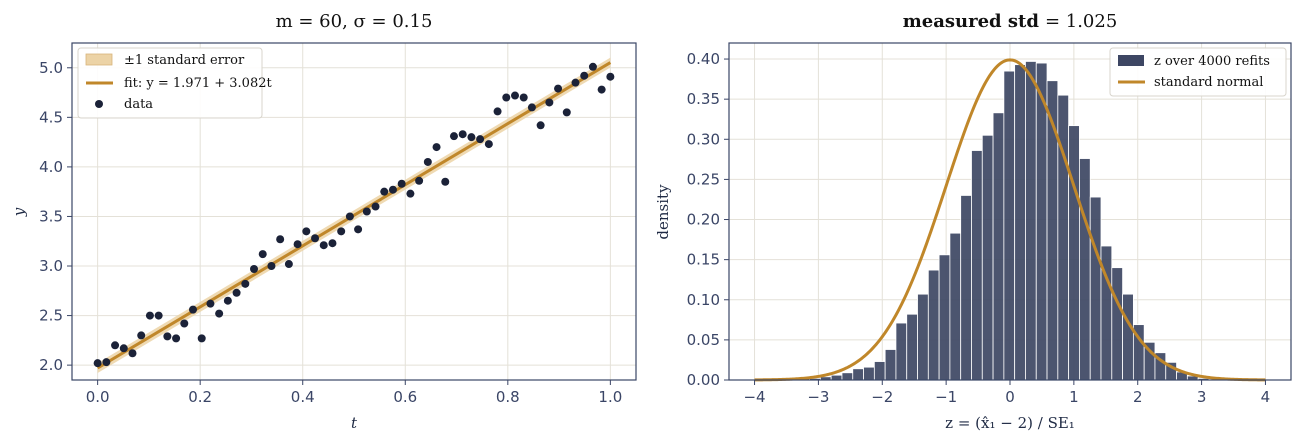  Describe the element at coordinates (354, 21) in the screenshot. I see `left-chart-title: m = 60, σ = 0.15` at that location.